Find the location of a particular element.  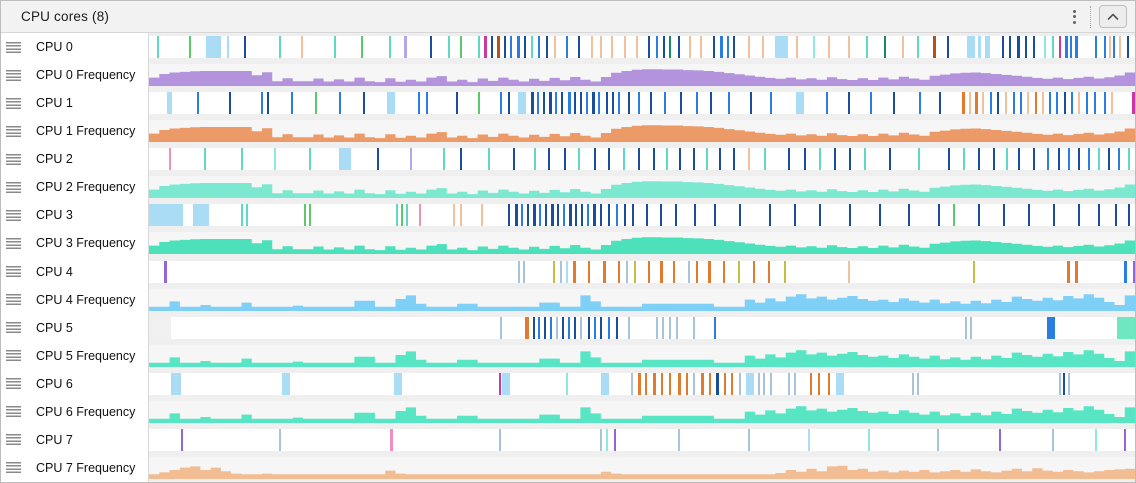

collapse-button is located at coordinates (1113, 16).